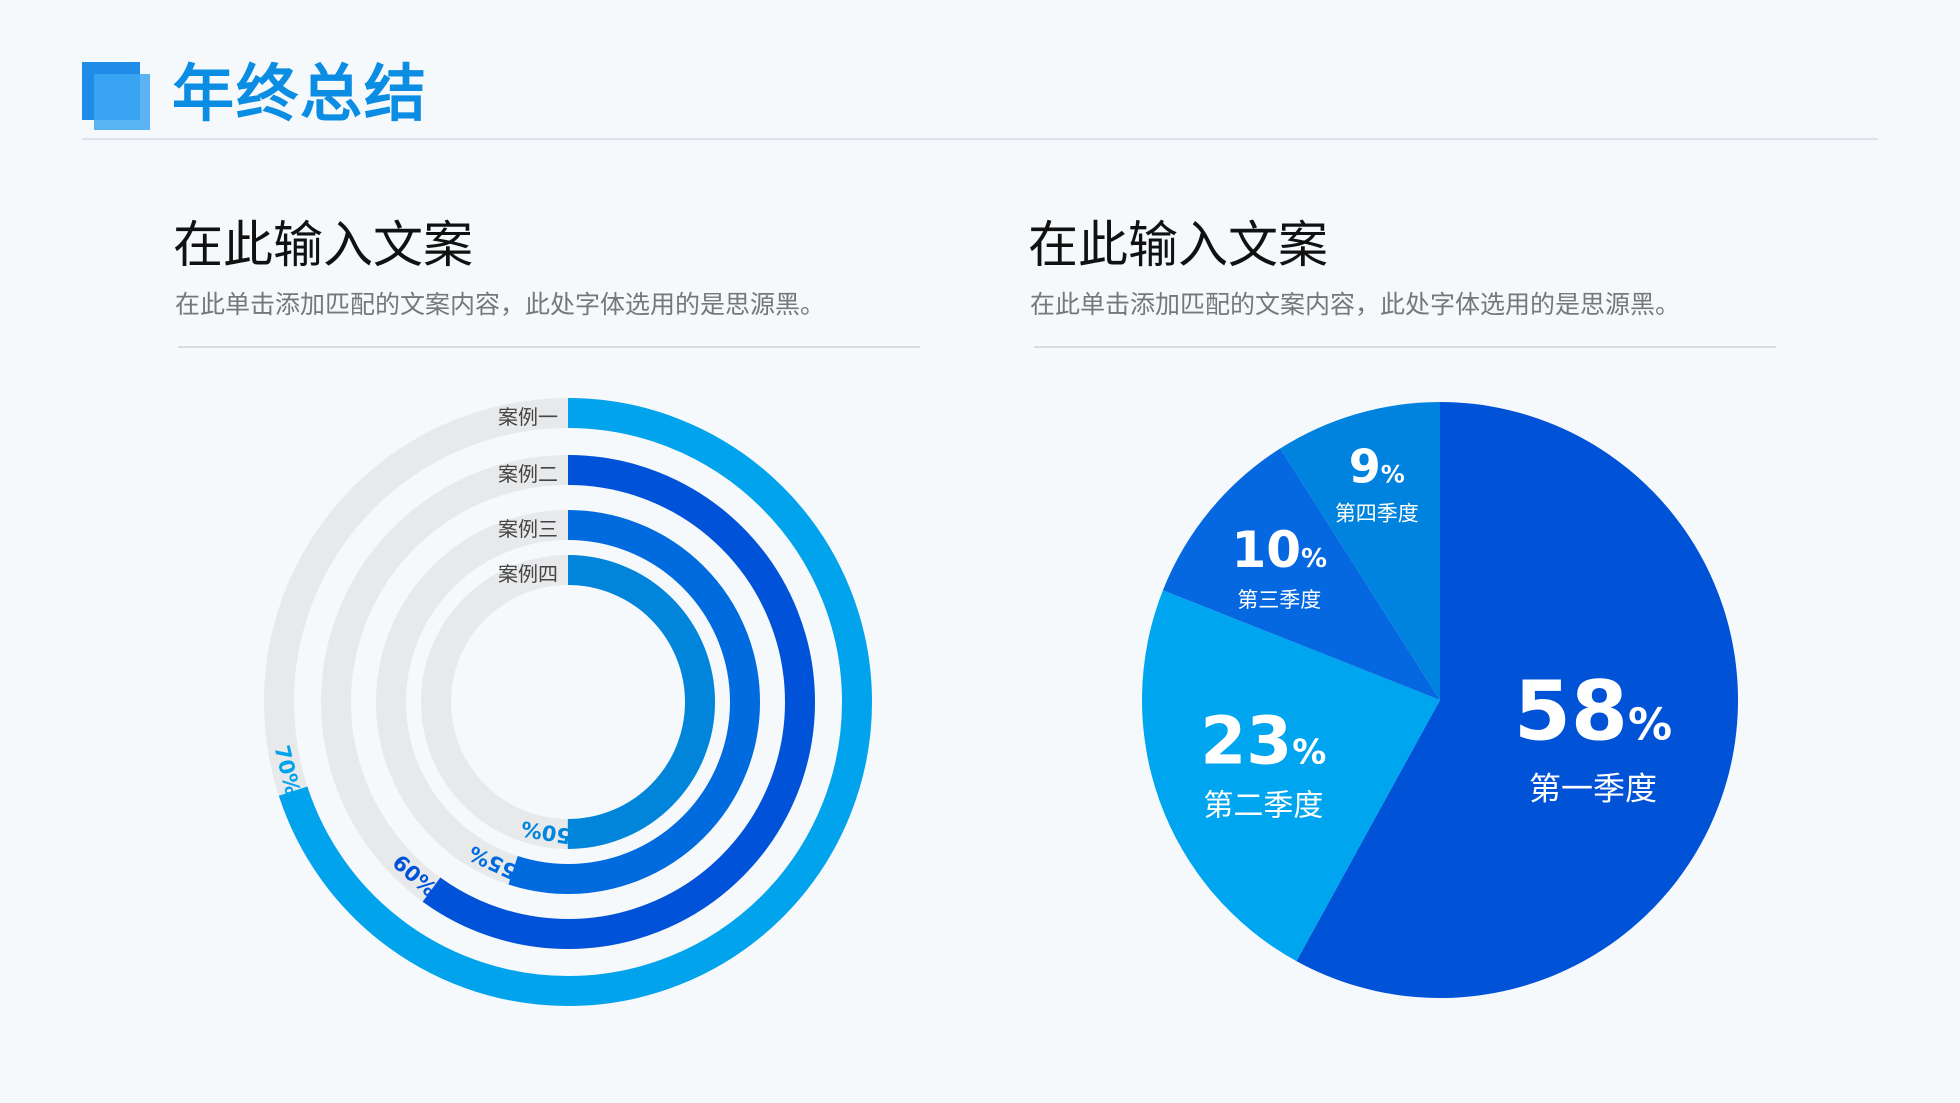  I want to click on pie-value-label: 23%, so click(1263, 741).